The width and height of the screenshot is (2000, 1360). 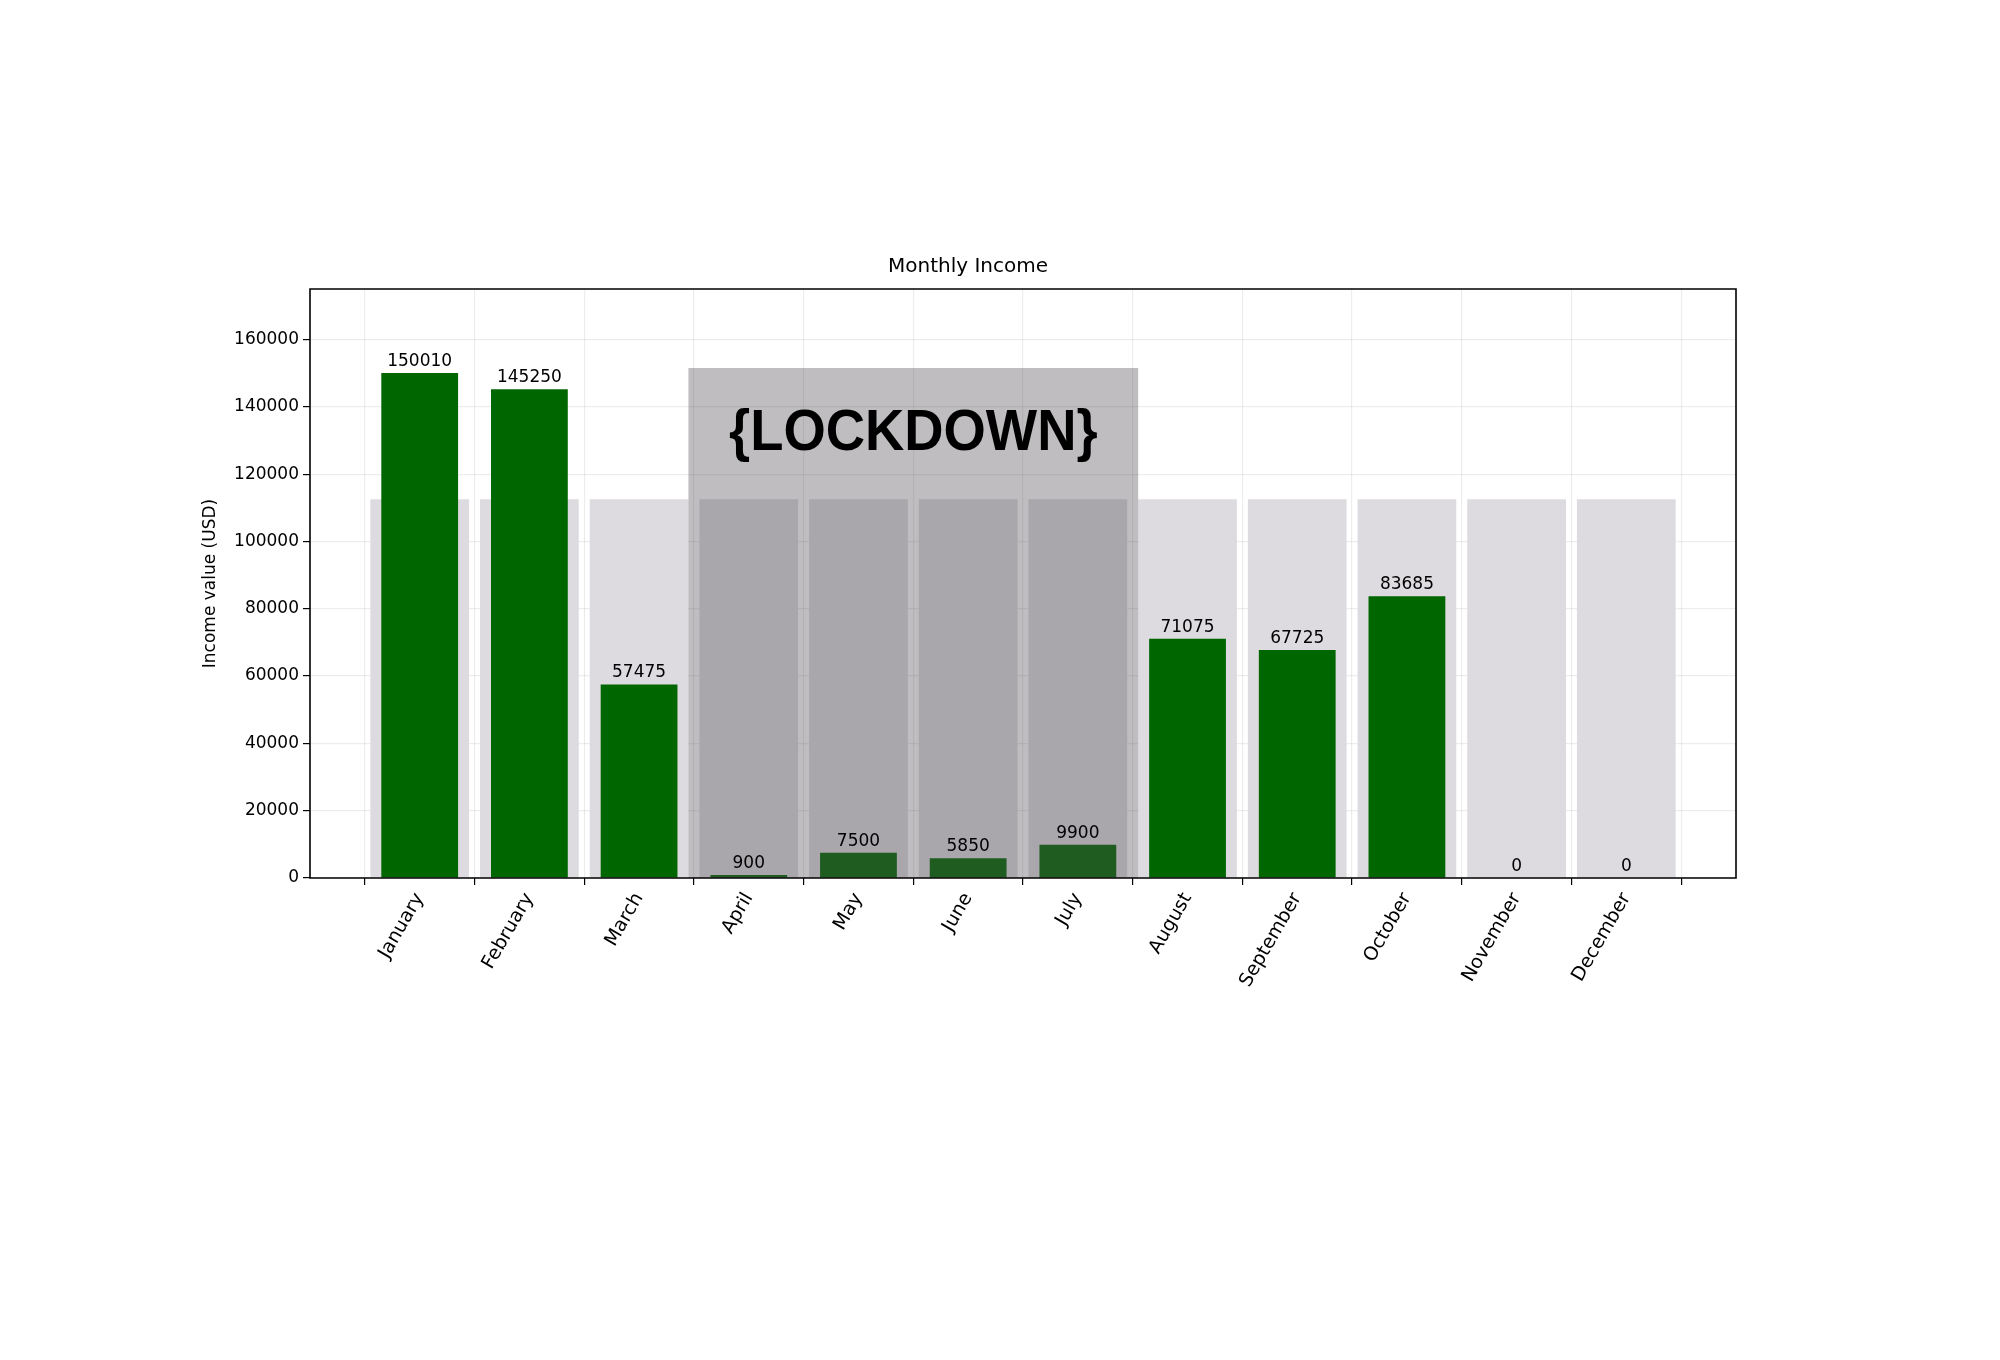 I want to click on data-label: 9900, so click(x=1078, y=831).